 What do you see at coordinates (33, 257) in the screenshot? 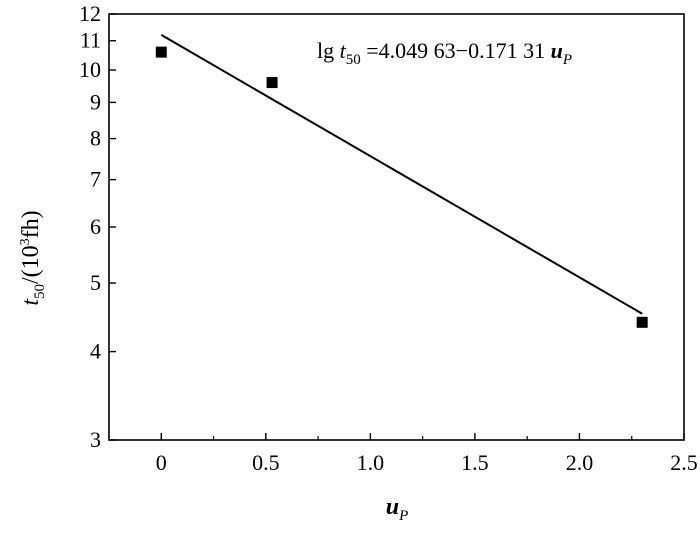
I see `y-axis-title: t50/(103fh)` at bounding box center [33, 257].